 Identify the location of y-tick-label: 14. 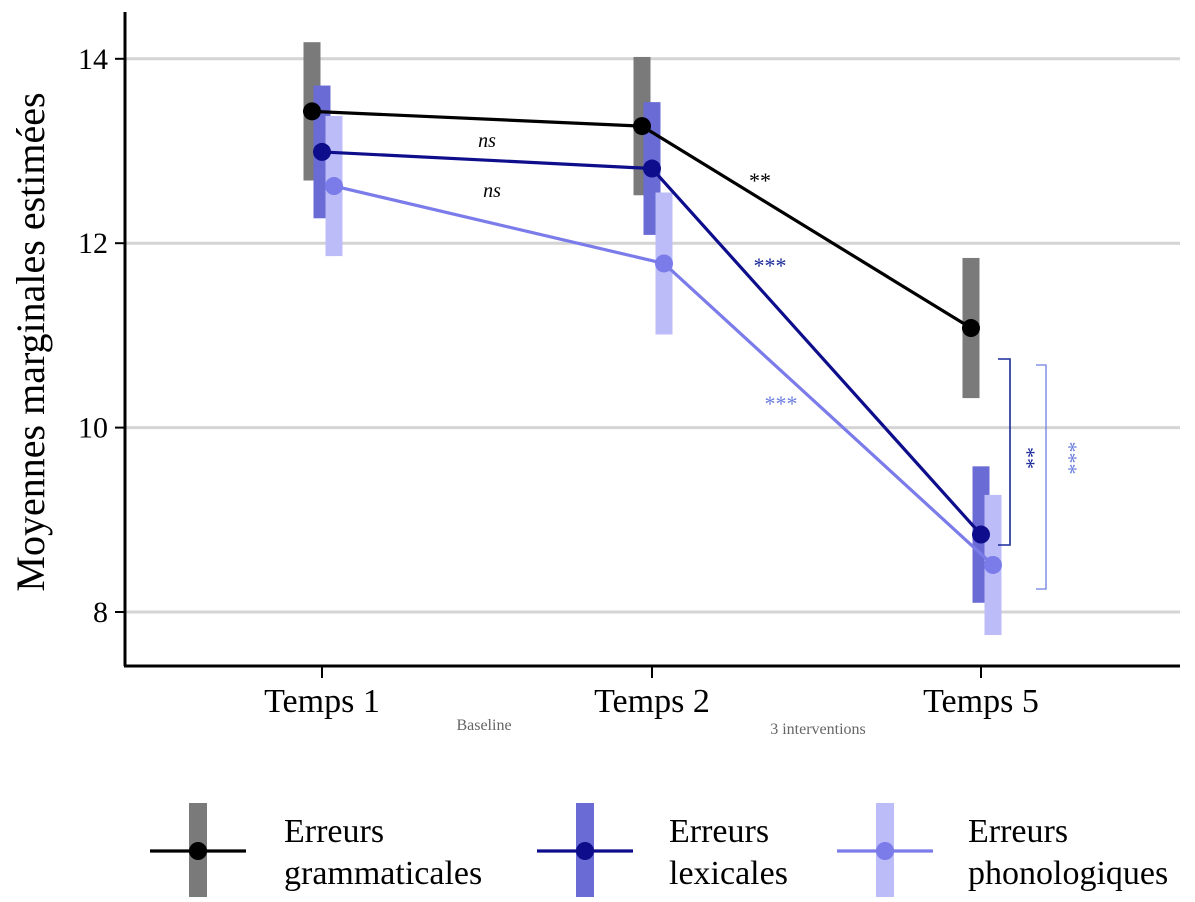
(93, 59).